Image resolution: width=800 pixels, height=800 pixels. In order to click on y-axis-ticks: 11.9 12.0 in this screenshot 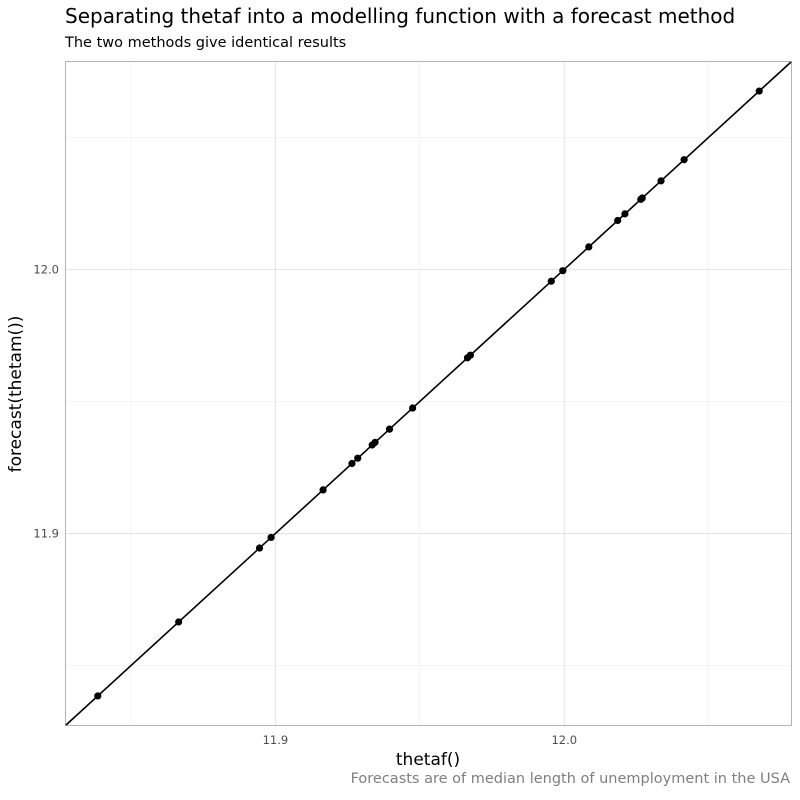, I will do `click(46, 401)`.